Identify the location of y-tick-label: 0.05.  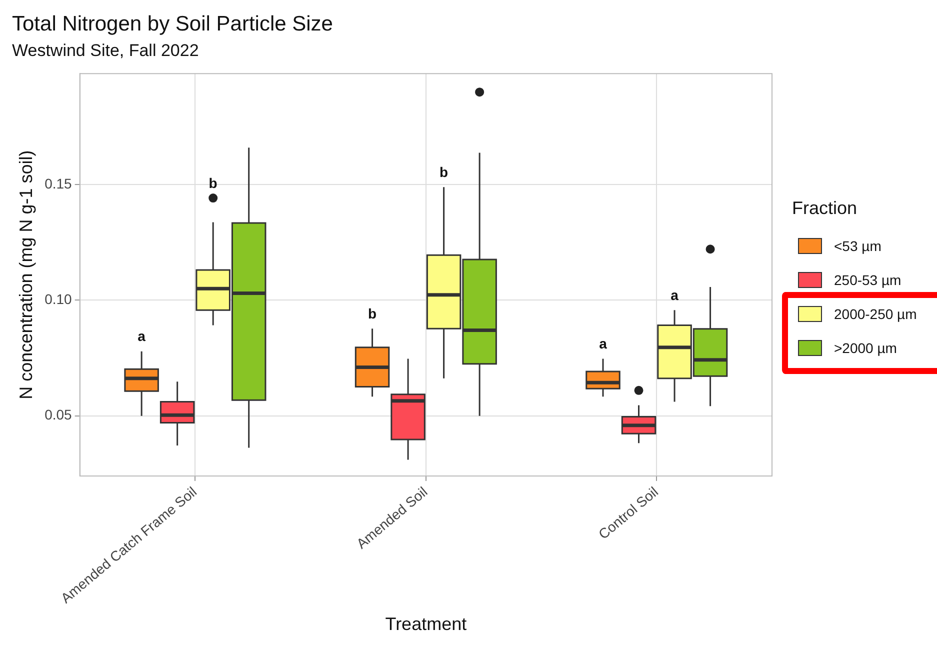
(58, 414).